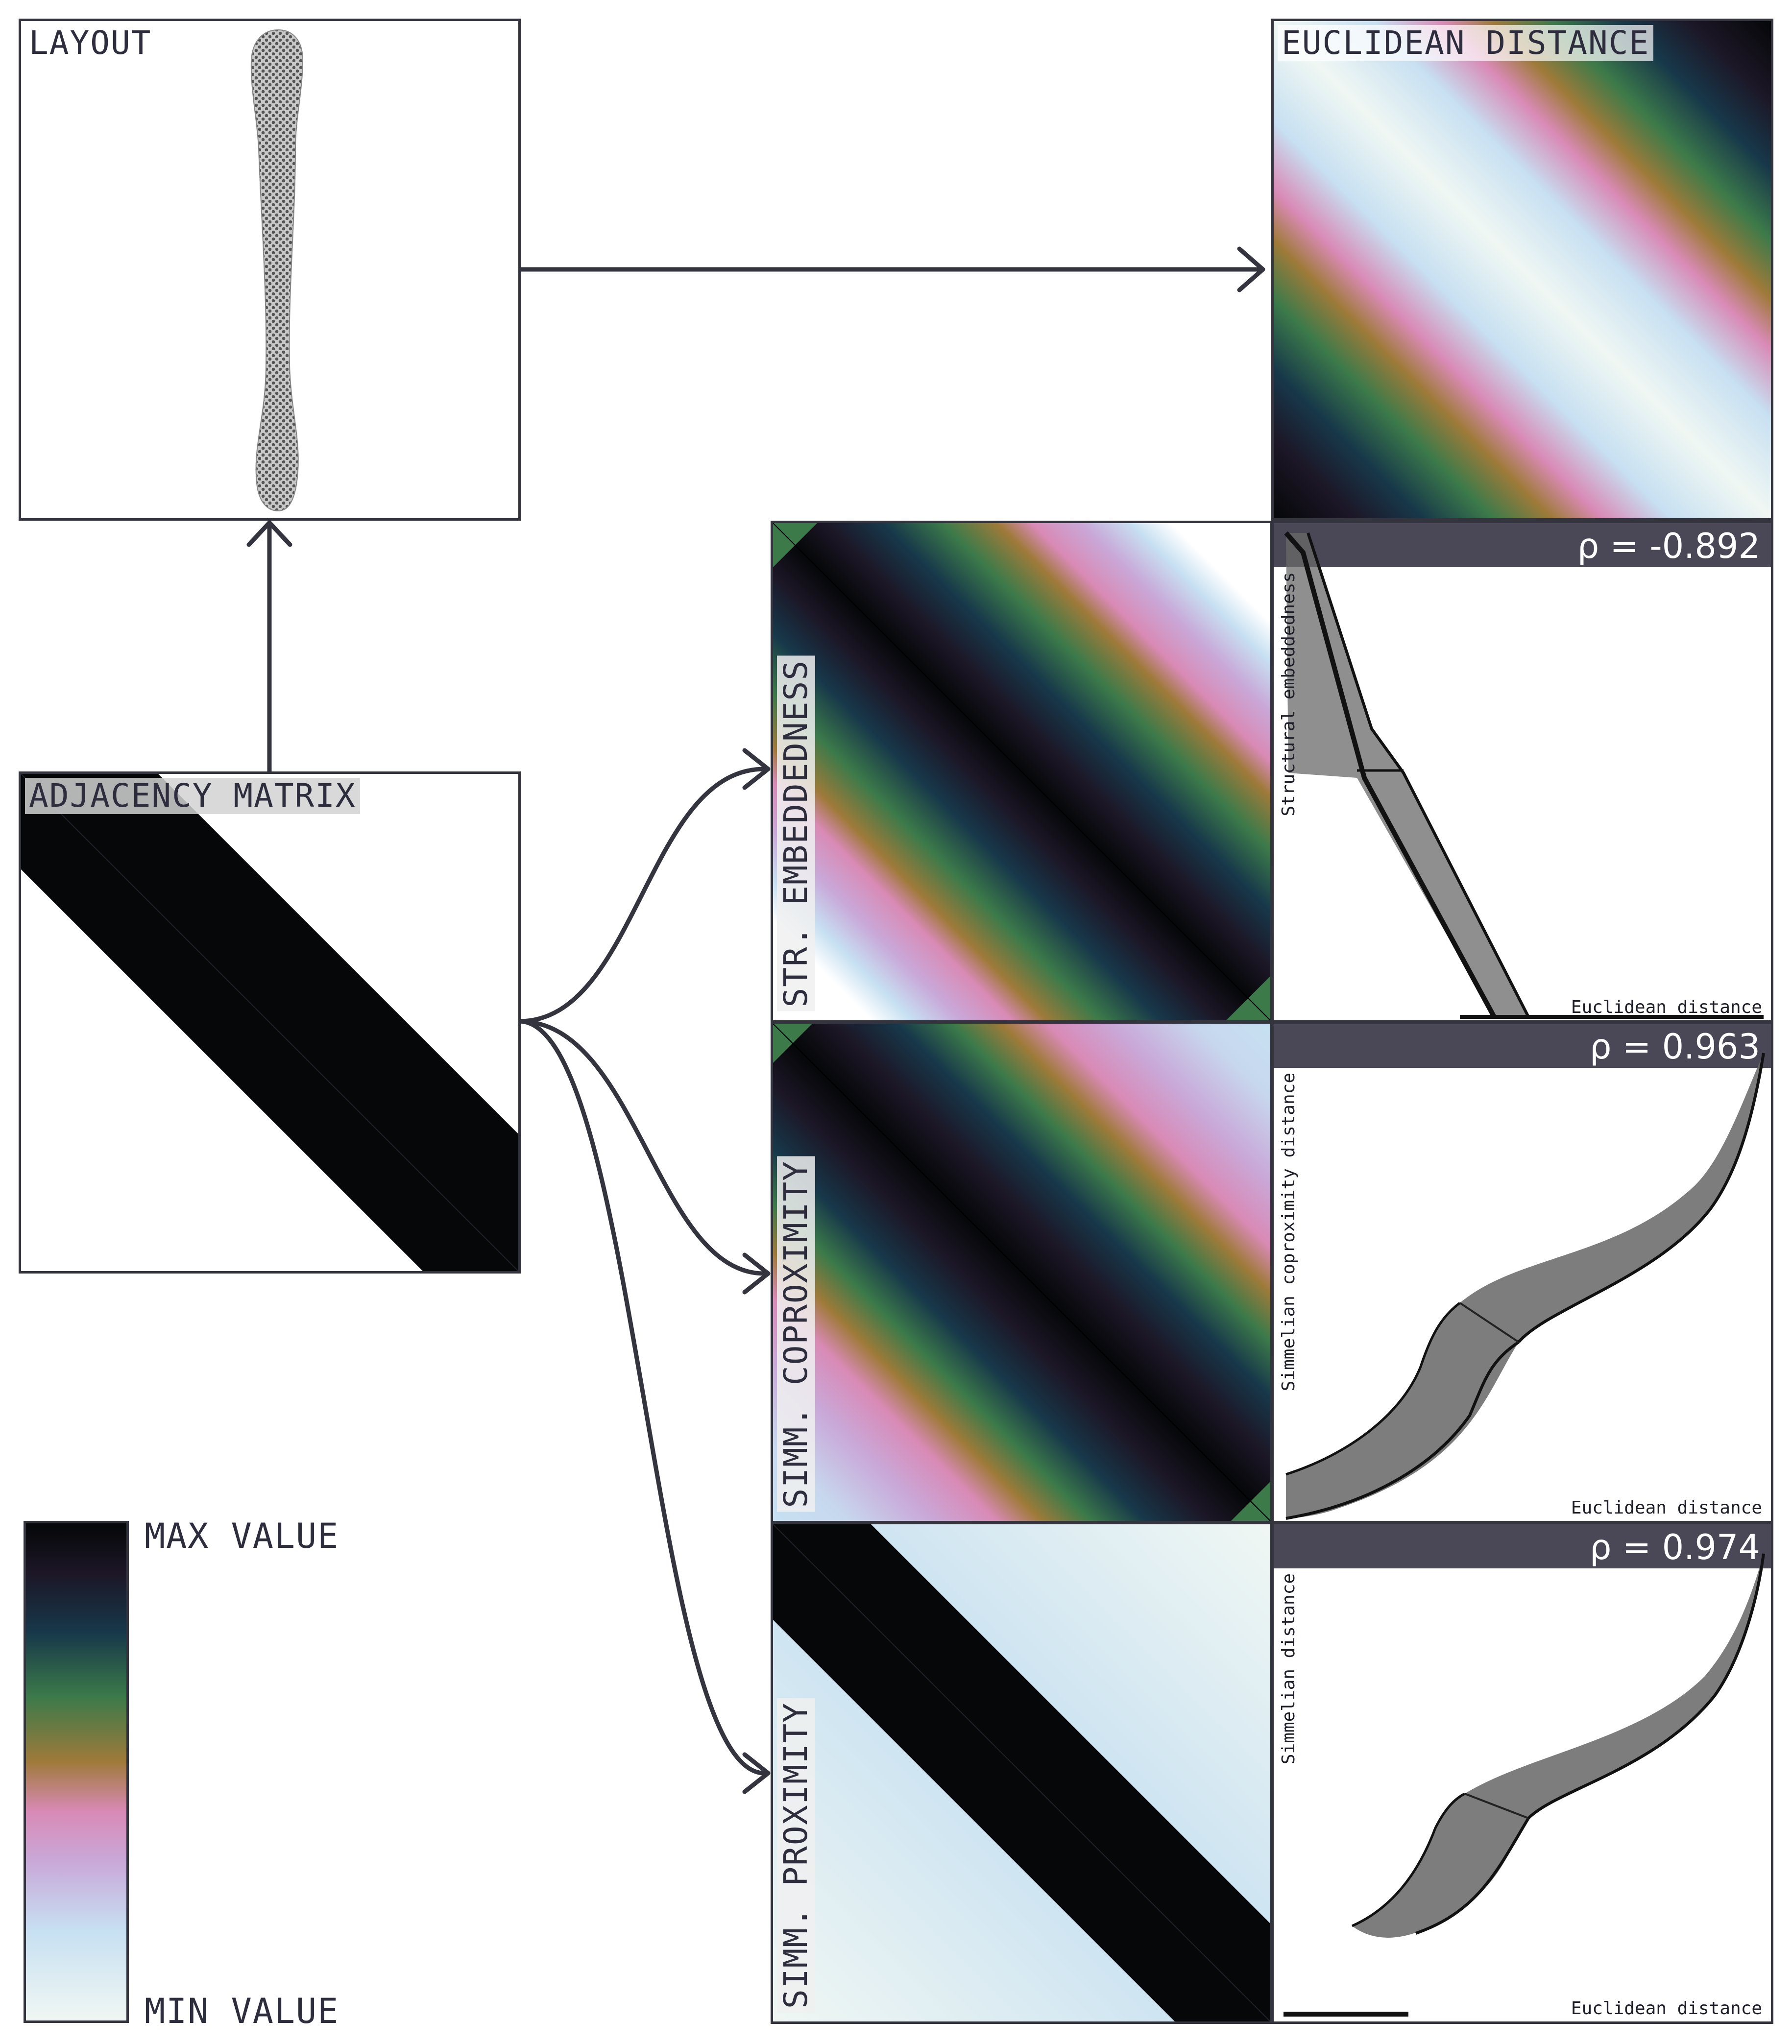 The height and width of the screenshot is (2044, 1792). Describe the element at coordinates (1525, 1286) in the screenshot. I see `coproximity-scatter-plot` at that location.